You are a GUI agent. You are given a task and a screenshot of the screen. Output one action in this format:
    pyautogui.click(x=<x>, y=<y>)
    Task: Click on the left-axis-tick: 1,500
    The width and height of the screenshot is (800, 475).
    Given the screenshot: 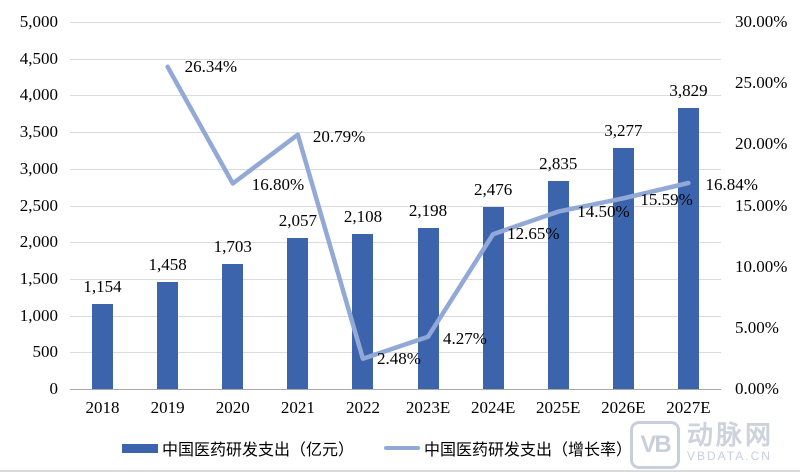 What is the action you would take?
    pyautogui.click(x=38, y=278)
    